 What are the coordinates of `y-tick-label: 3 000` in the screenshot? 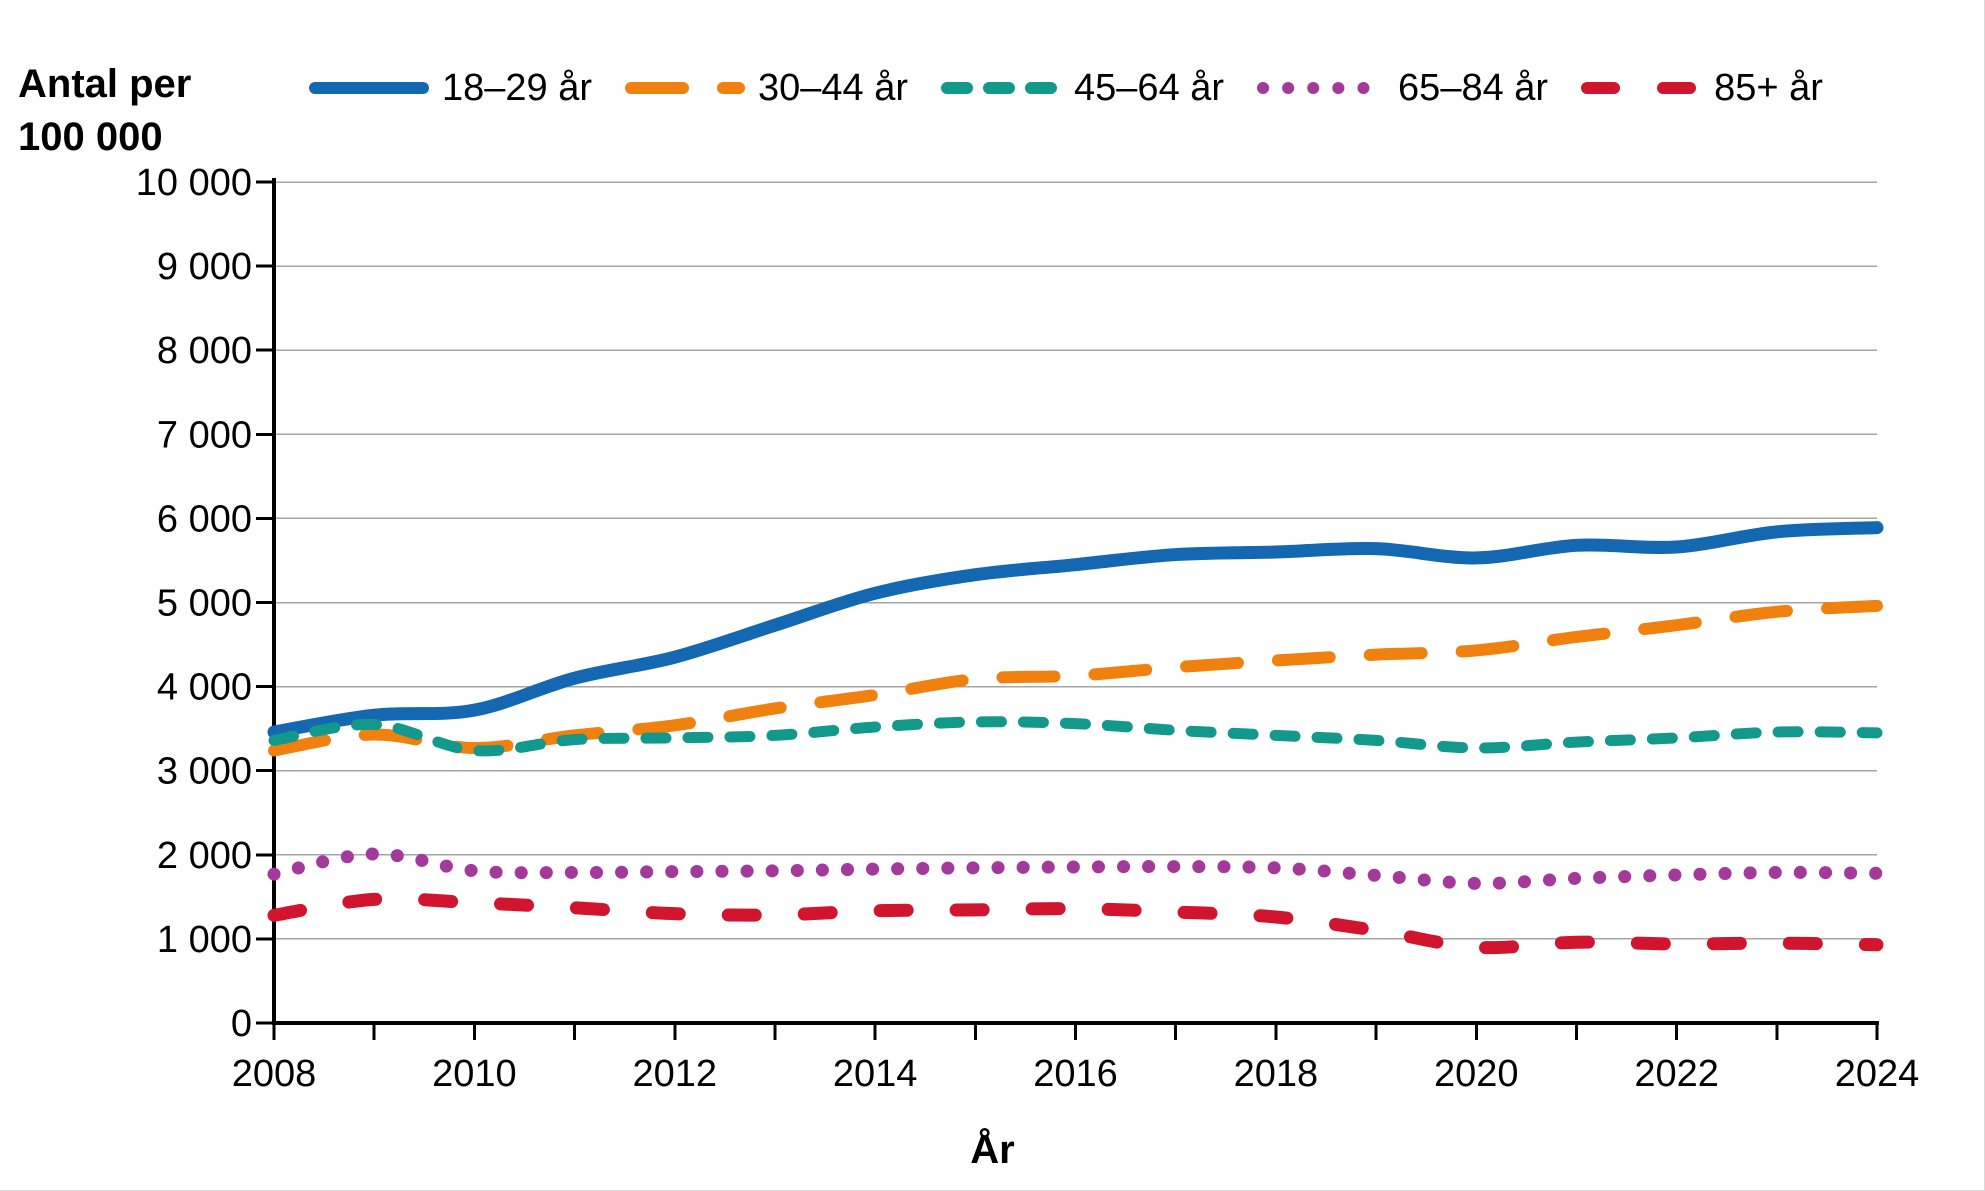 It's located at (204, 772).